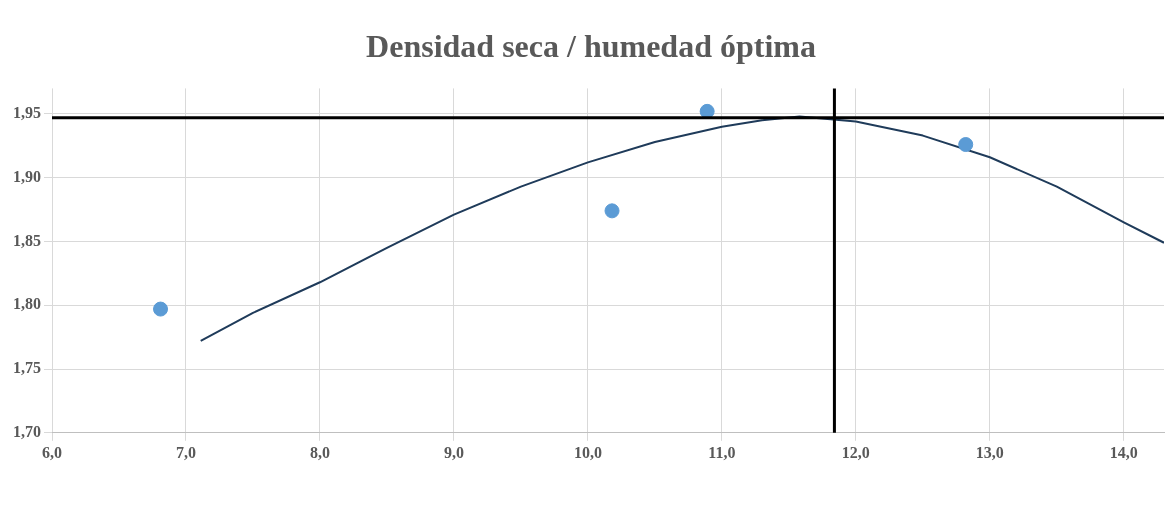 This screenshot has width=1172, height=526. What do you see at coordinates (1123, 452) in the screenshot?
I see `x-tick-label: 14,0` at bounding box center [1123, 452].